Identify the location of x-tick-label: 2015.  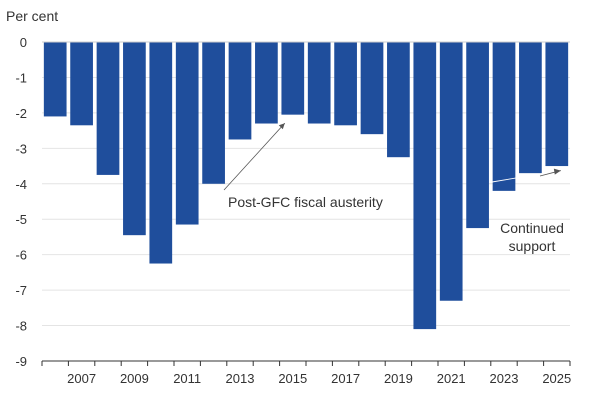
(292, 378).